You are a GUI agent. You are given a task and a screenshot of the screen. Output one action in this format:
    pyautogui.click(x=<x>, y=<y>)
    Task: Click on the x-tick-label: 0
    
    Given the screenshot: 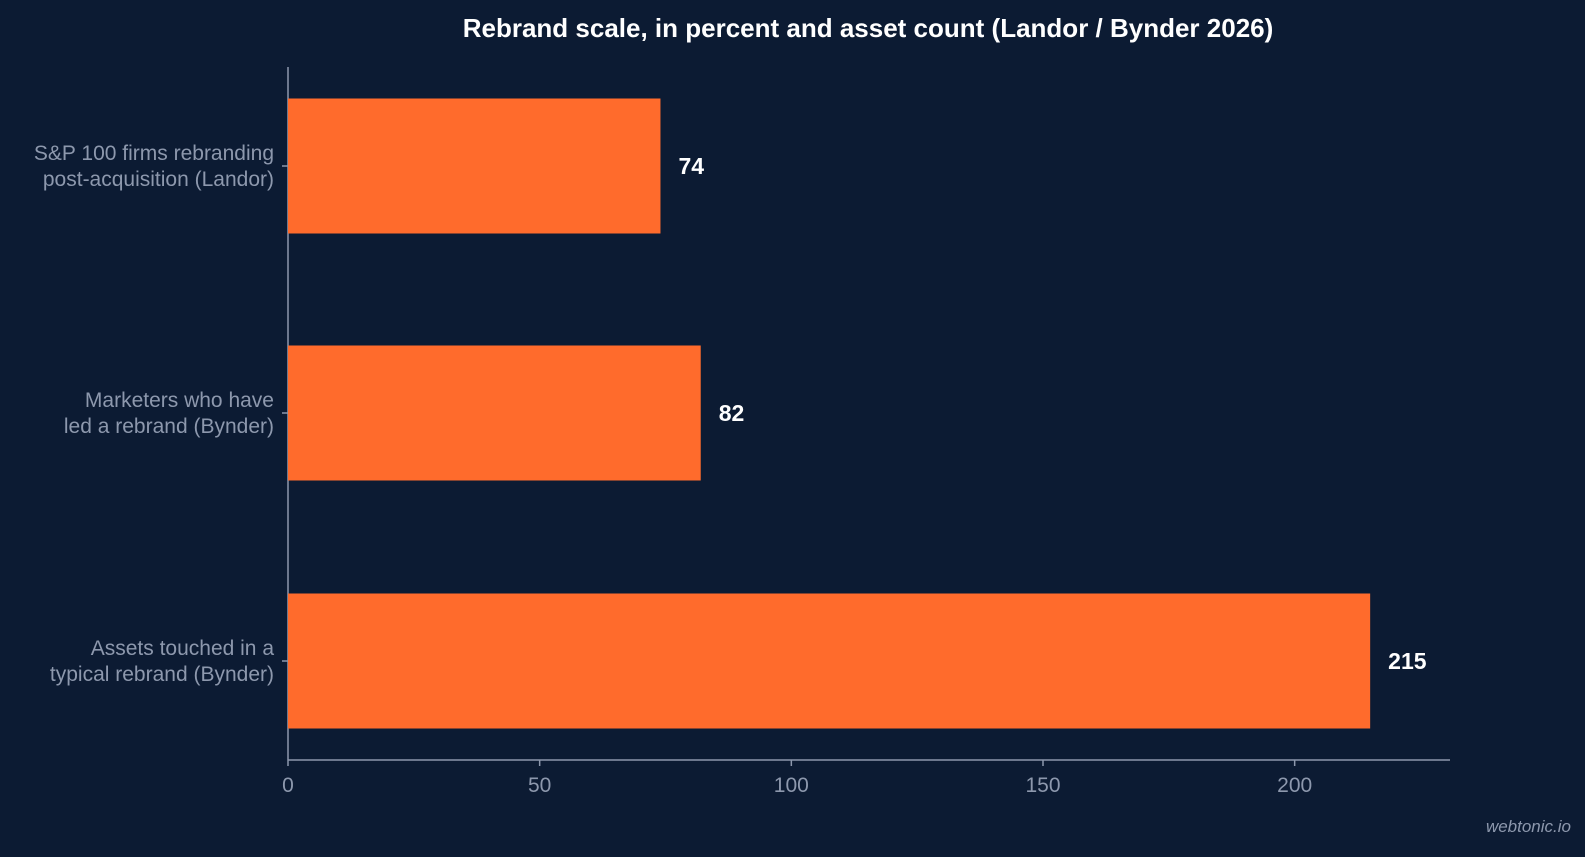 What is the action you would take?
    pyautogui.click(x=288, y=785)
    